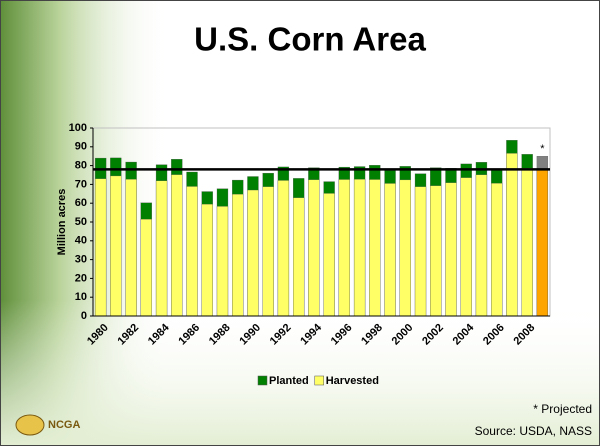 The height and width of the screenshot is (446, 600). I want to click on y-tick-label: 90, so click(81, 147).